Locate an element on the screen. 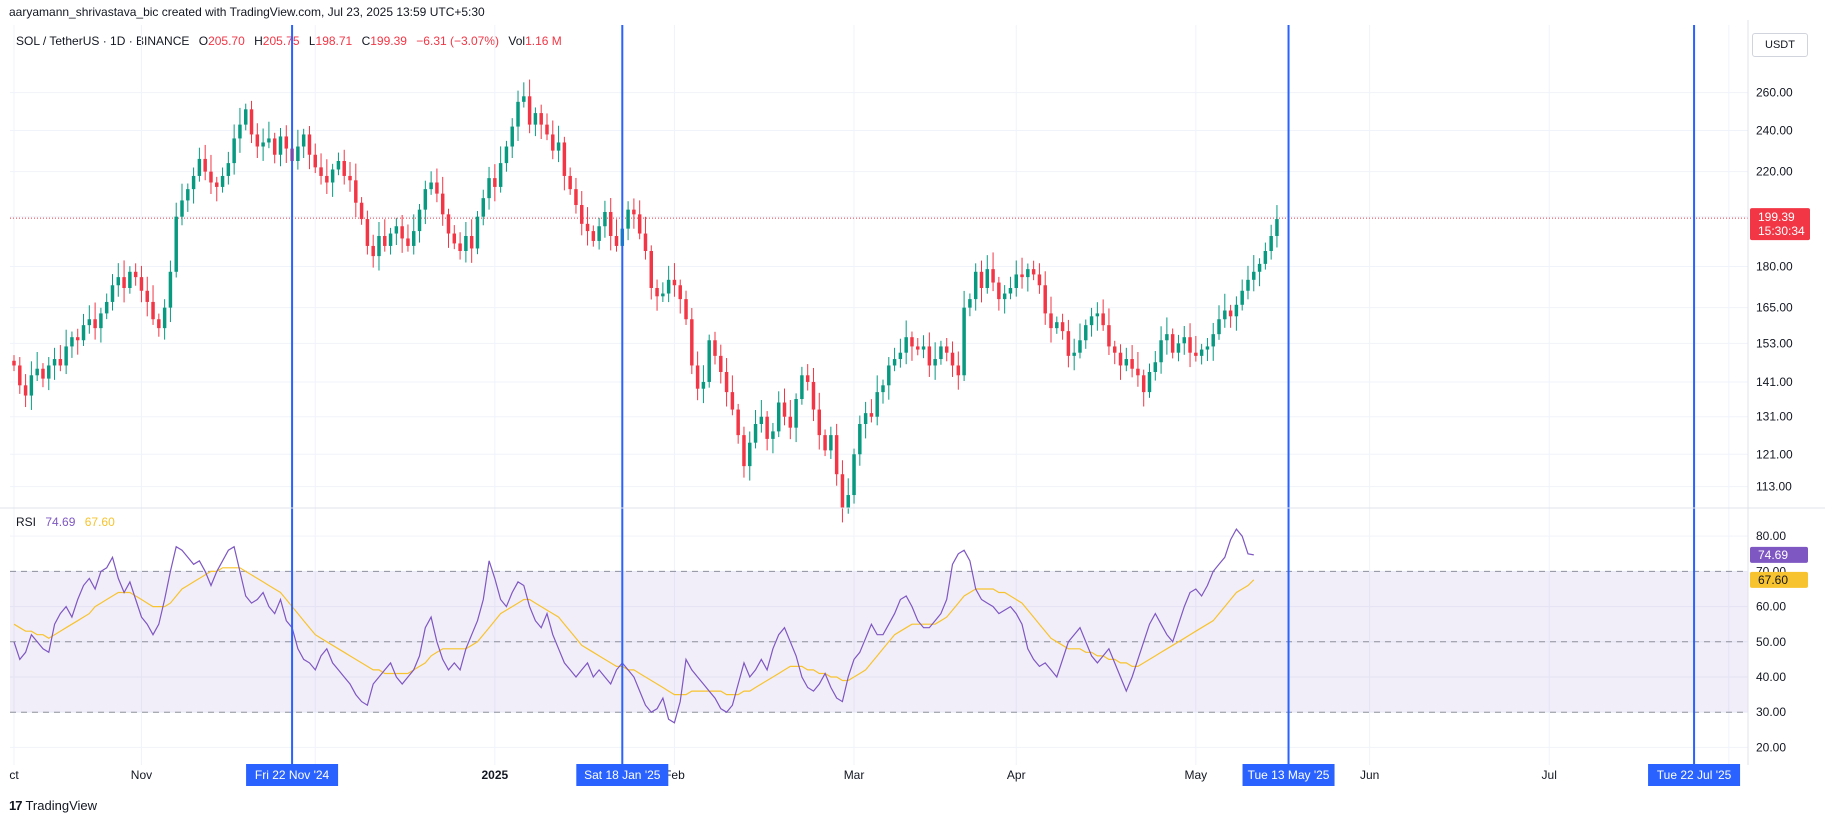 Image resolution: width=1825 pixels, height=824 pixels. price-tick-label: 121.00 is located at coordinates (1774, 454).